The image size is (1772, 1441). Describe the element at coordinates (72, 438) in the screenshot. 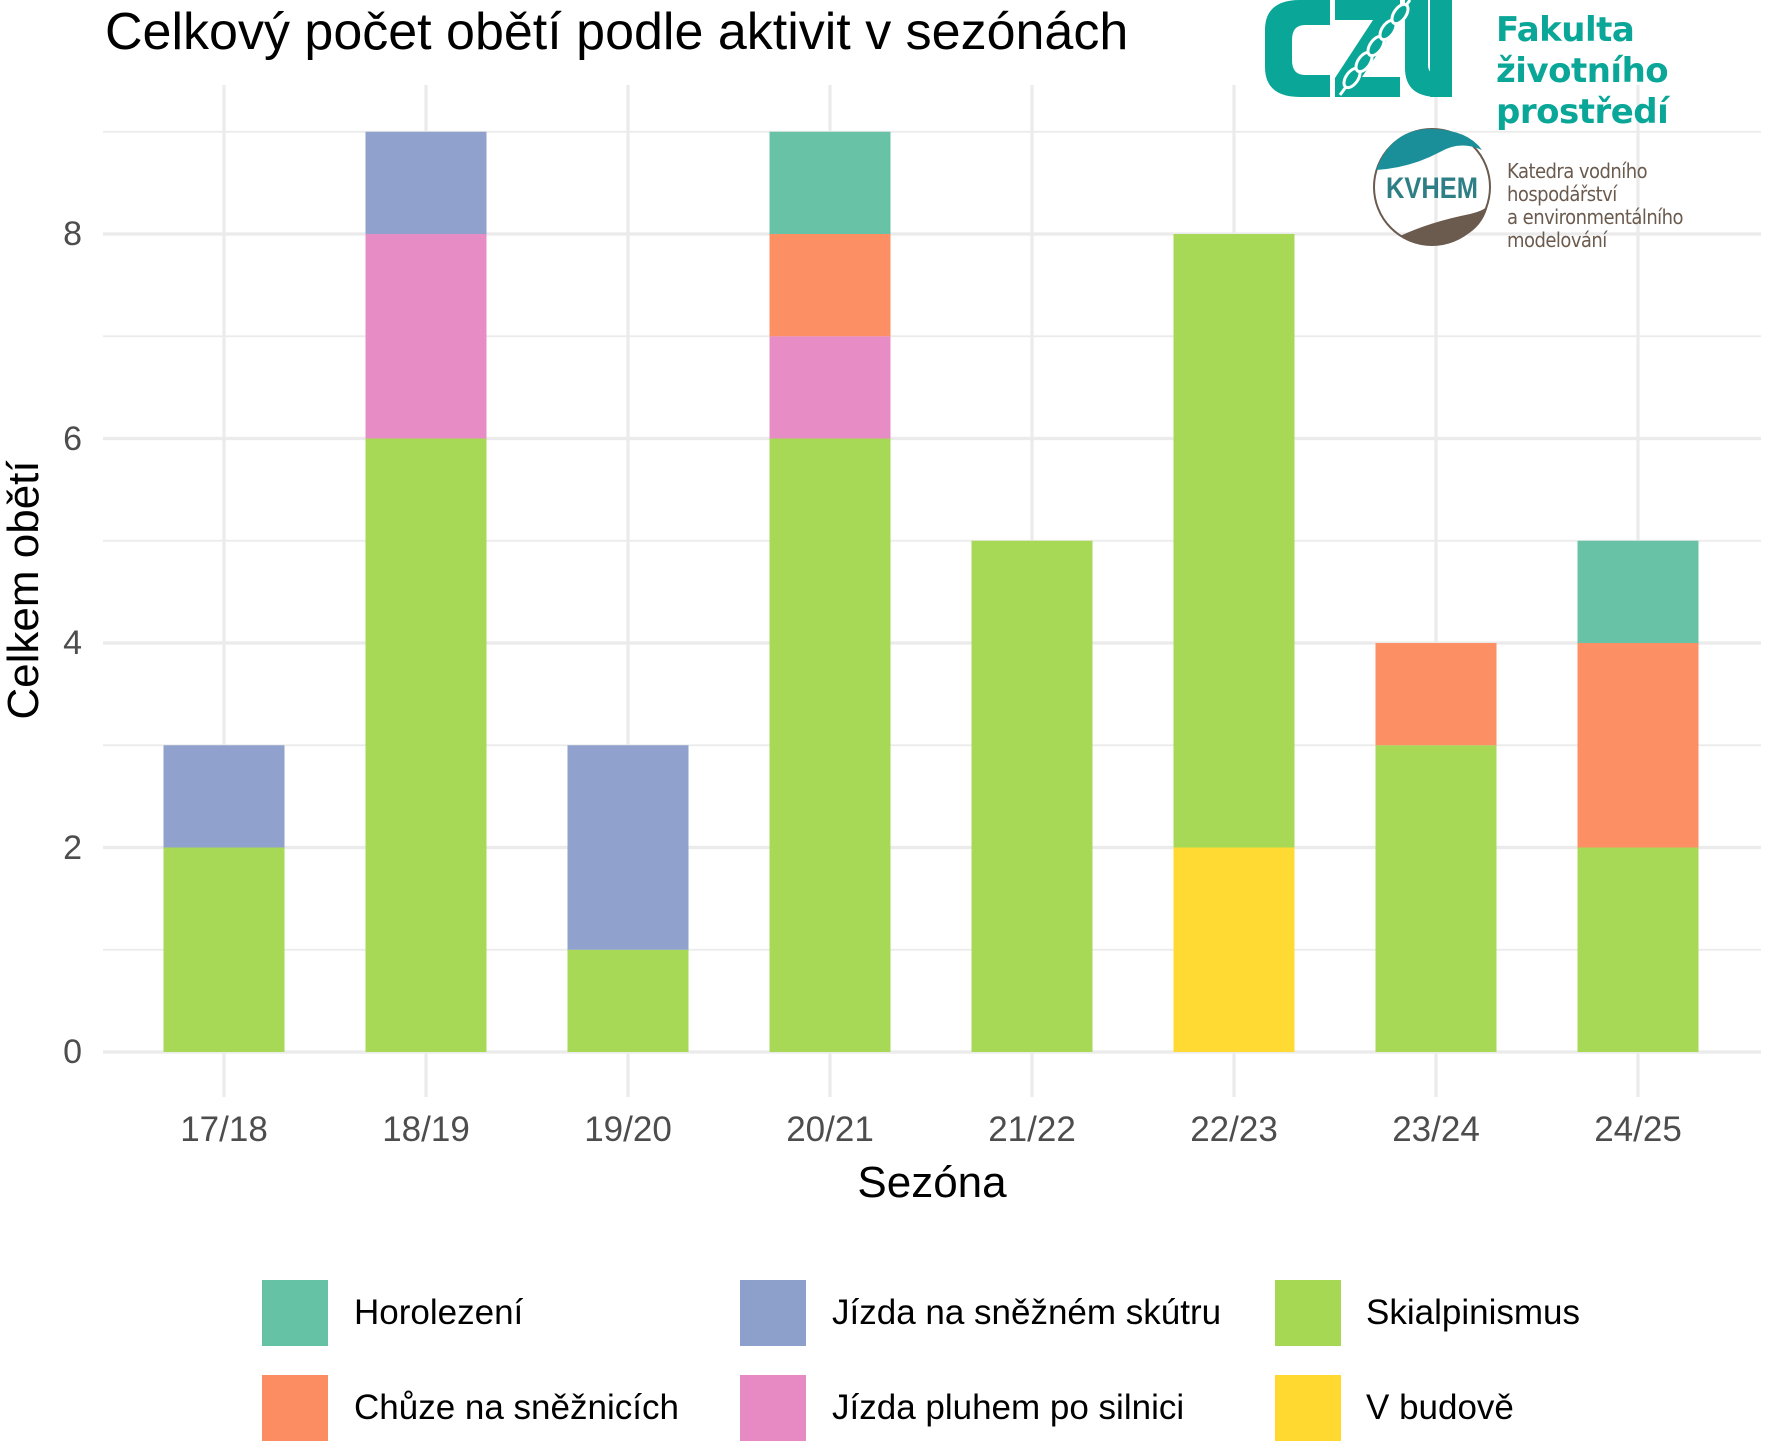

I see `y-tick-label: 6` at that location.